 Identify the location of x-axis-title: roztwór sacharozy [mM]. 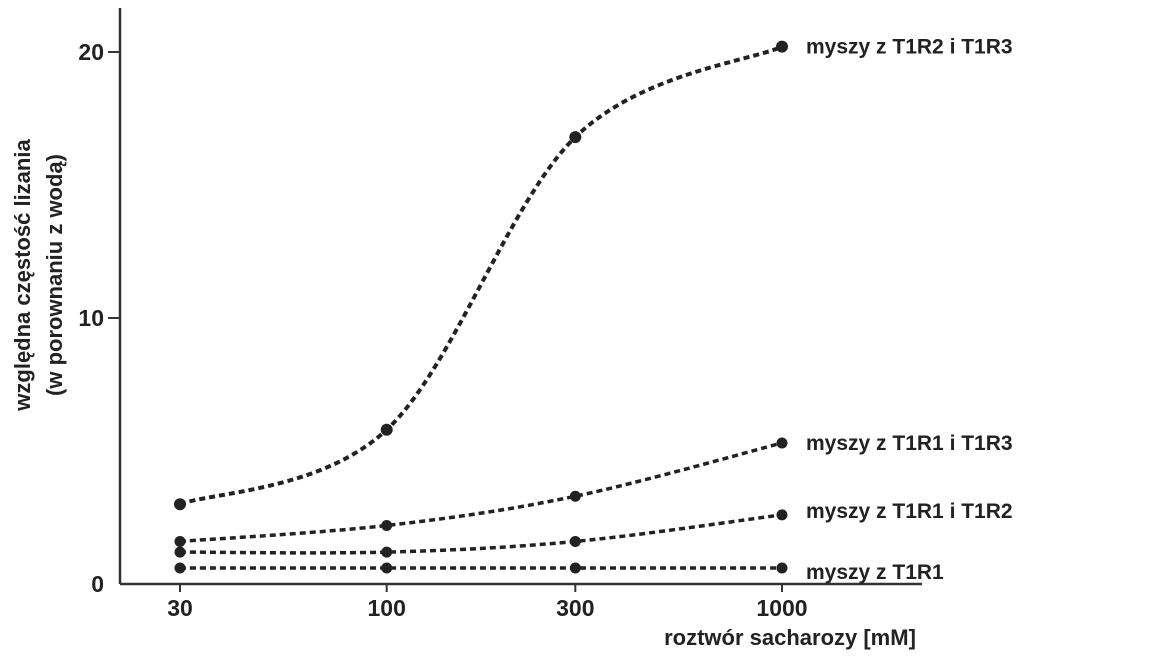
(790, 637).